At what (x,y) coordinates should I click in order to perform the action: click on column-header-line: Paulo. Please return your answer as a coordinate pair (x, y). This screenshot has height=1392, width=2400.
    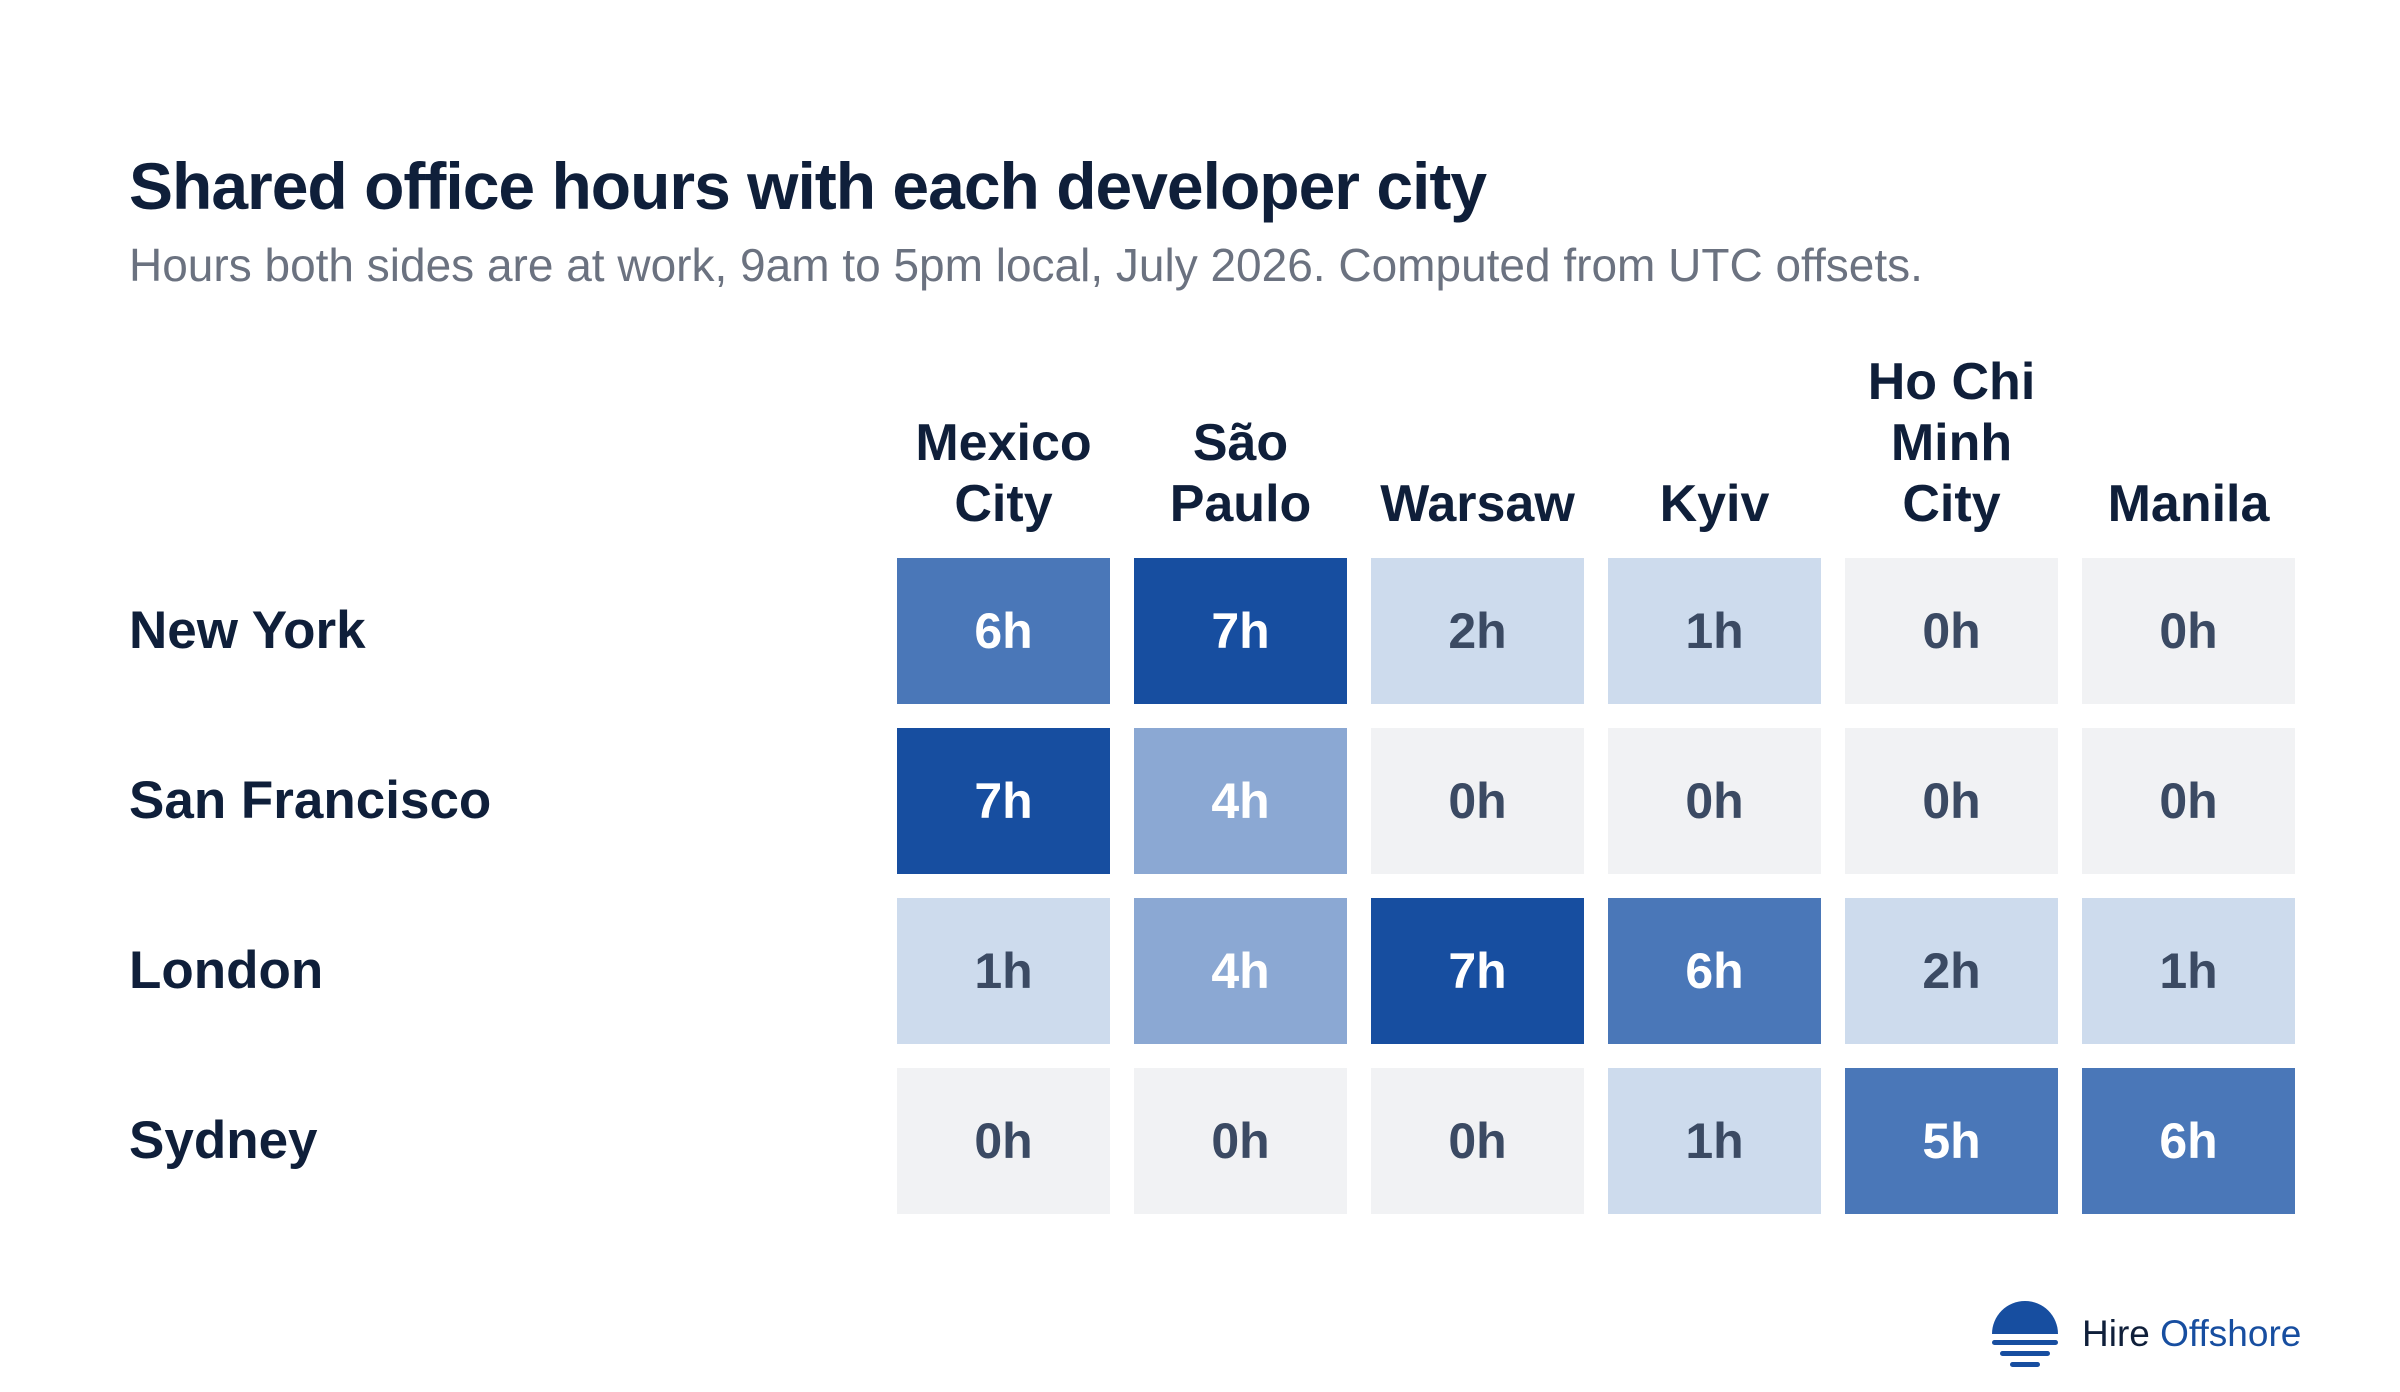
    Looking at the image, I should click on (1240, 504).